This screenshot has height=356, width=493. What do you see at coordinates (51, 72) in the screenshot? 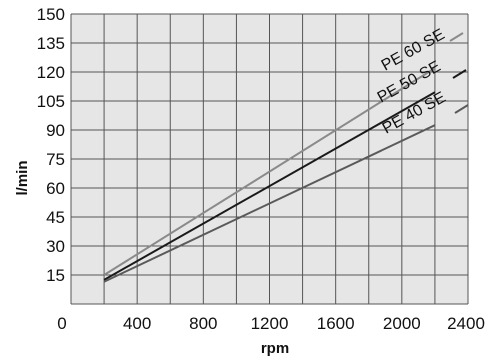
I see `y-tick-label: 120` at bounding box center [51, 72].